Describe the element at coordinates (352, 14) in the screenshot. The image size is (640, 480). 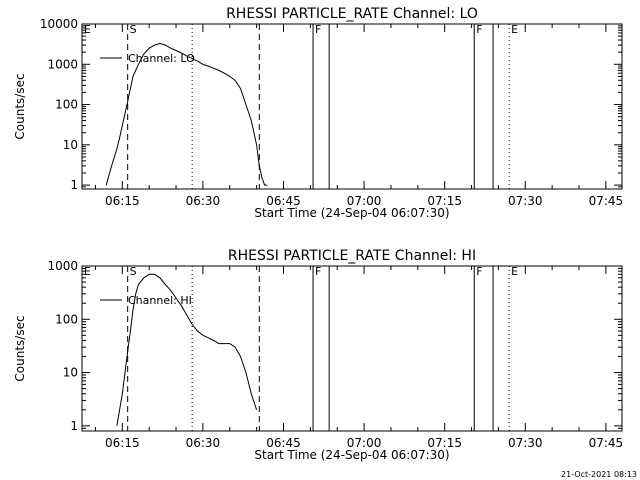
I see `chart-title: RHESSI PARTICLE_RATE Channel: LO` at that location.